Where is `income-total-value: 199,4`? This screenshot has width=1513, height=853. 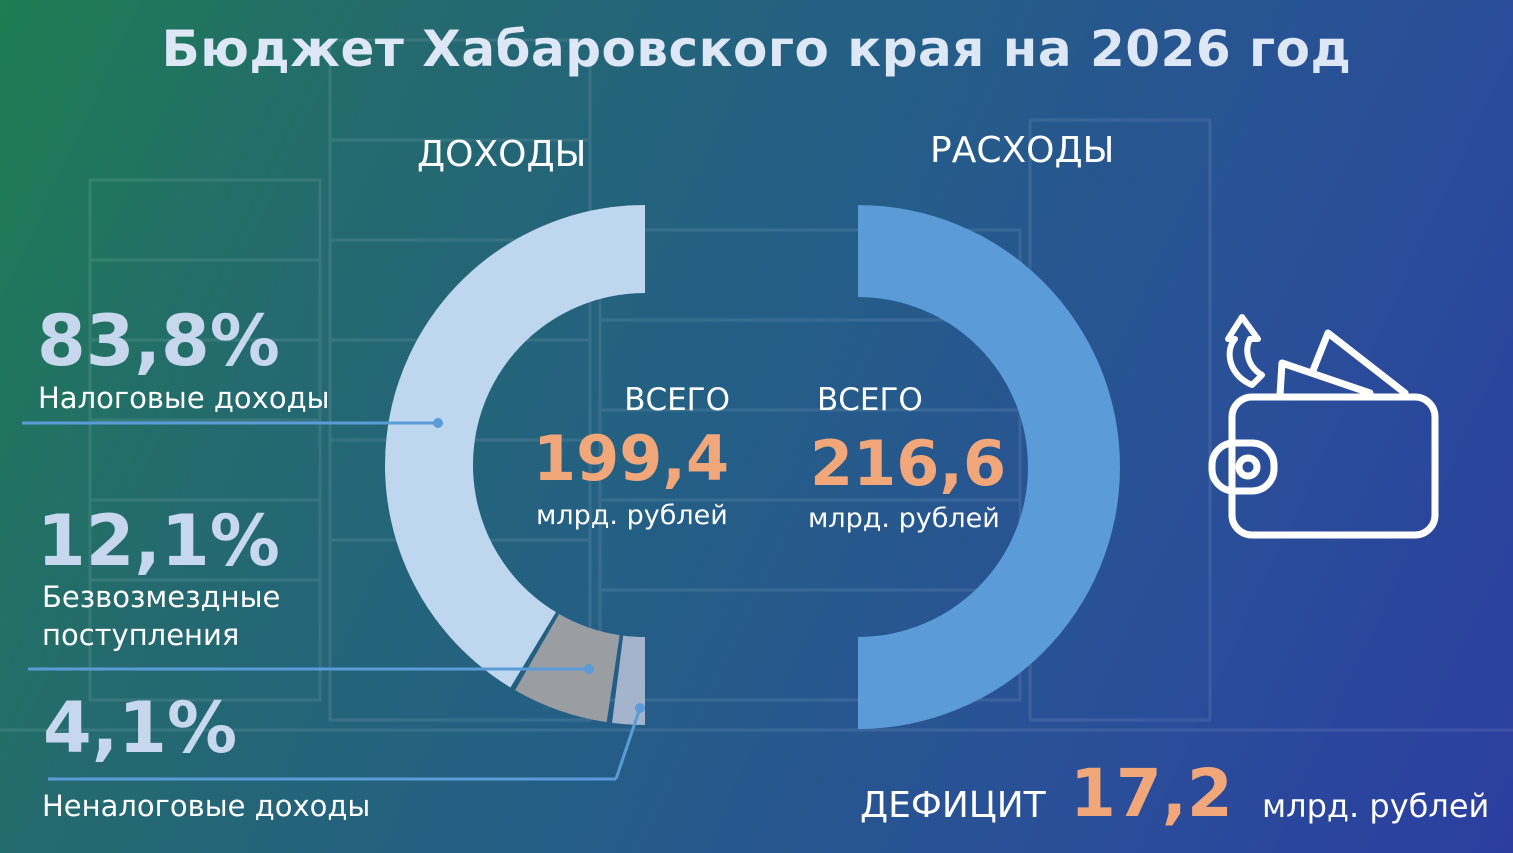 income-total-value: 199,4 is located at coordinates (631, 458).